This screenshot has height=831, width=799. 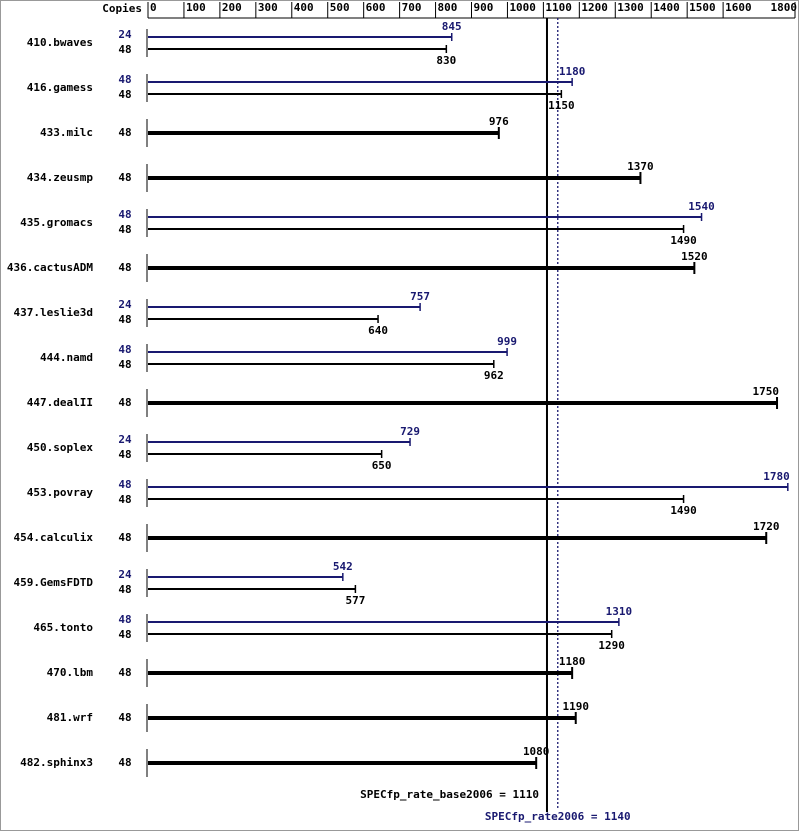 I want to click on x-tick-label: 1600, so click(x=738, y=7).